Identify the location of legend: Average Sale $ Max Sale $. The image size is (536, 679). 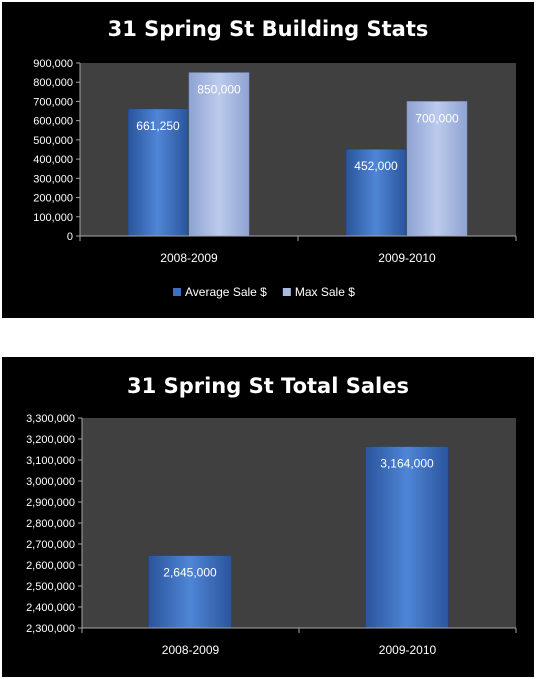
(264, 292).